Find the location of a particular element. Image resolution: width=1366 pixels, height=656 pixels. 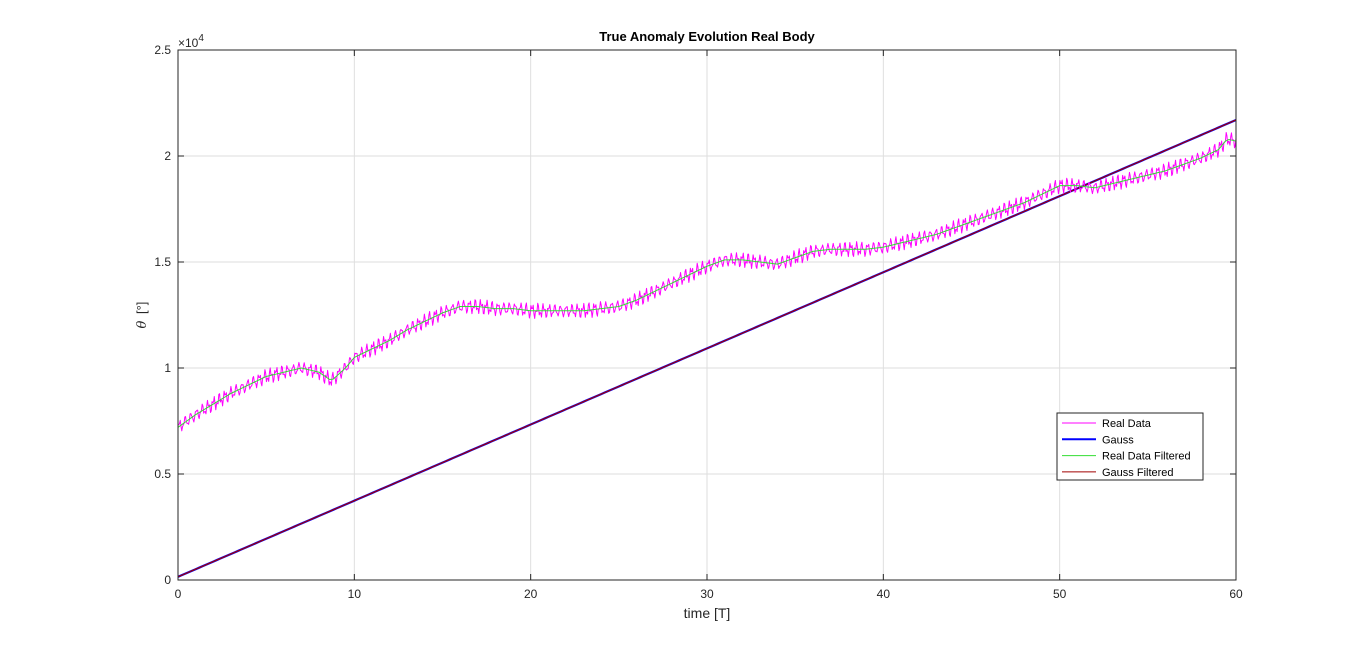

y-axis-unit: [°] is located at coordinates (141, 308).